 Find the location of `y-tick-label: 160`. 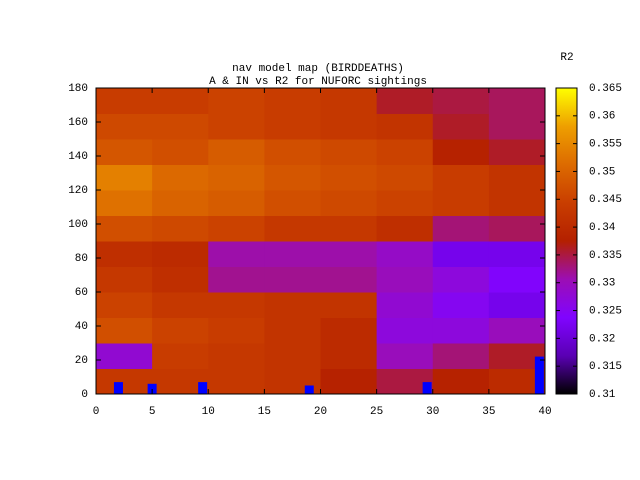

y-tick-label: 160 is located at coordinates (78, 123).